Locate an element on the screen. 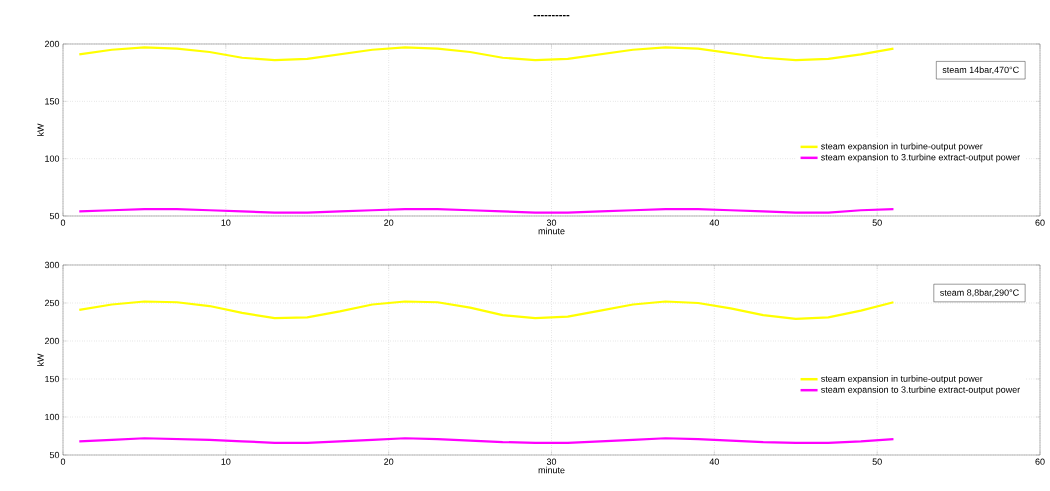 Image resolution: width=1050 pixels, height=491 pixels. y-tick-label: 250 is located at coordinates (52, 303).